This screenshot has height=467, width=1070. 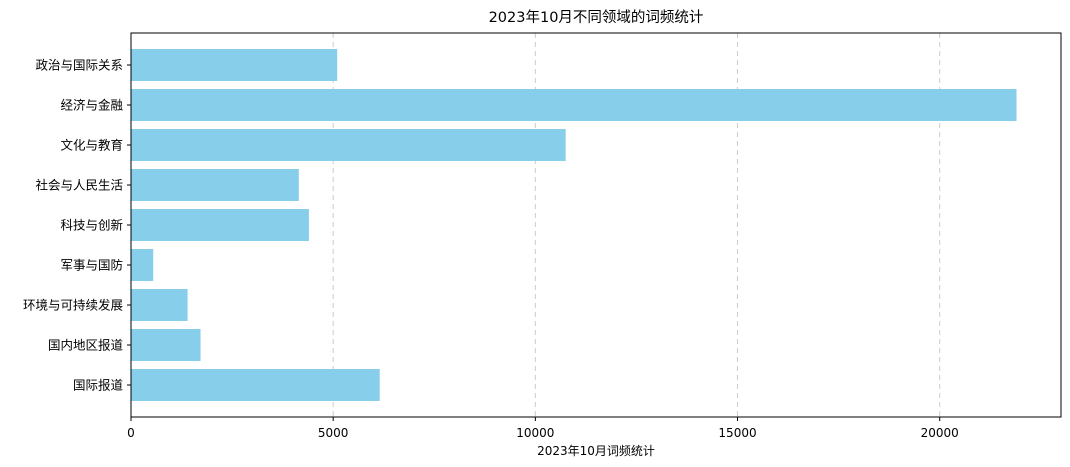 What do you see at coordinates (535, 433) in the screenshot?
I see `x-tick-label: 10000` at bounding box center [535, 433].